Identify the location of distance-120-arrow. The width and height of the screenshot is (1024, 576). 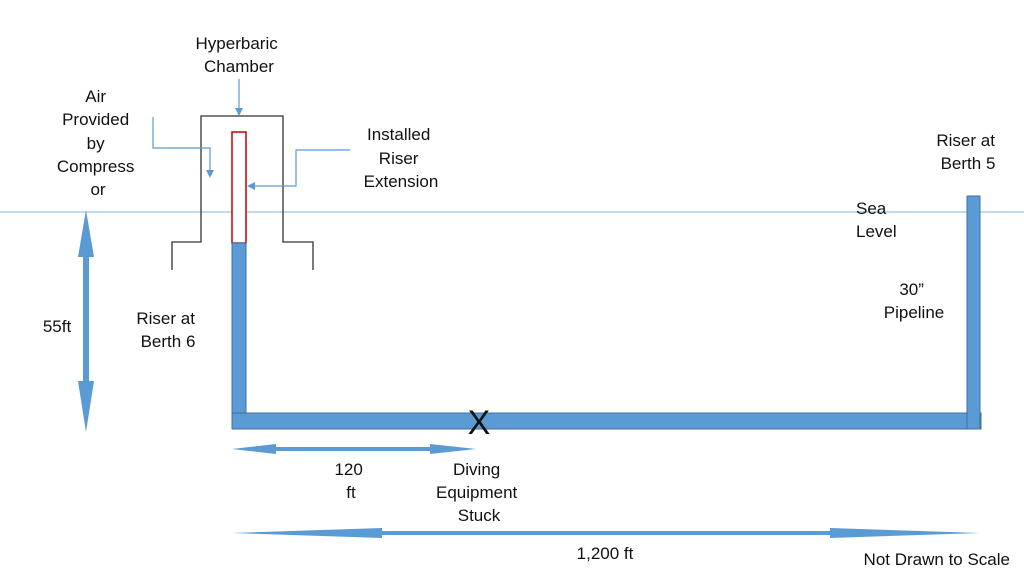
(354, 449).